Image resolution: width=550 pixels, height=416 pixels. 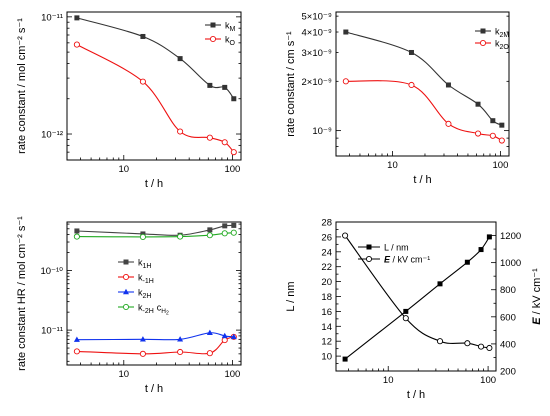 I want to click on y-tick-label: 10, so click(x=326, y=357).